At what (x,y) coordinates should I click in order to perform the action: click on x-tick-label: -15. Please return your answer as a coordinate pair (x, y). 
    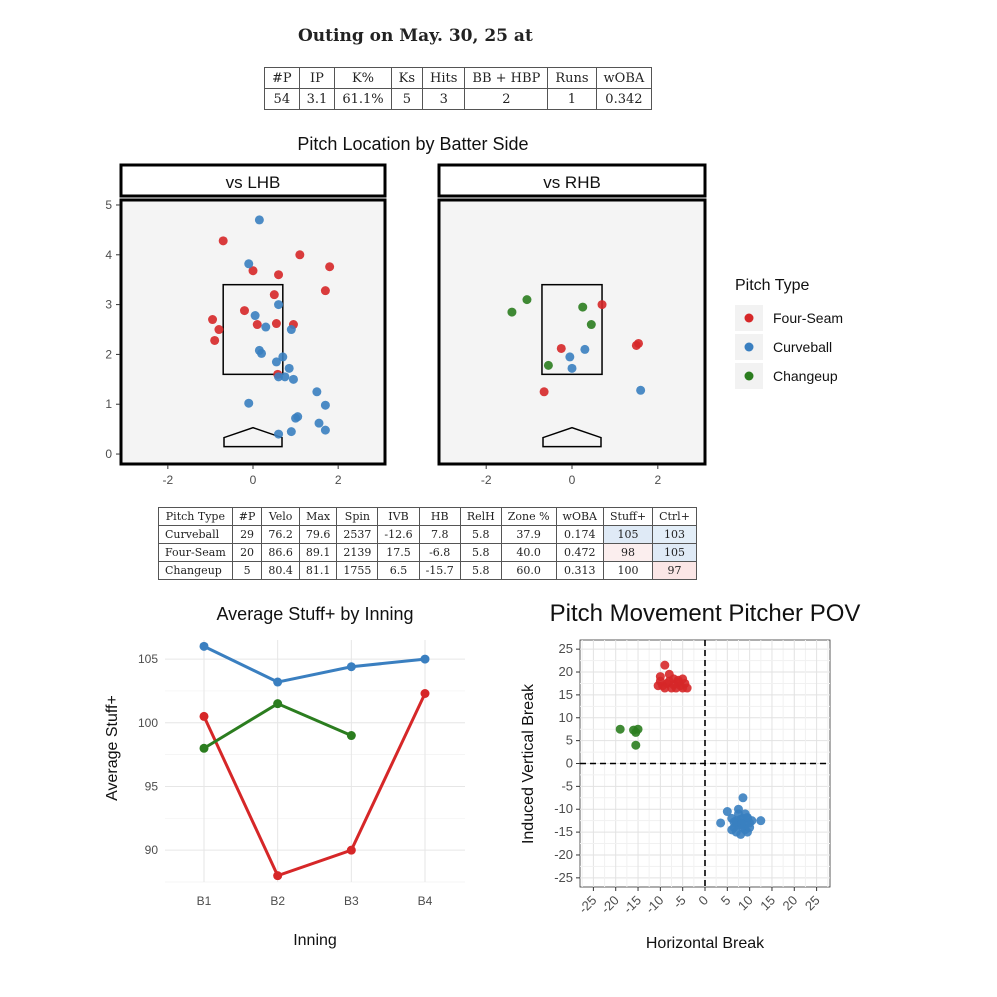
    Looking at the image, I should click on (632, 905).